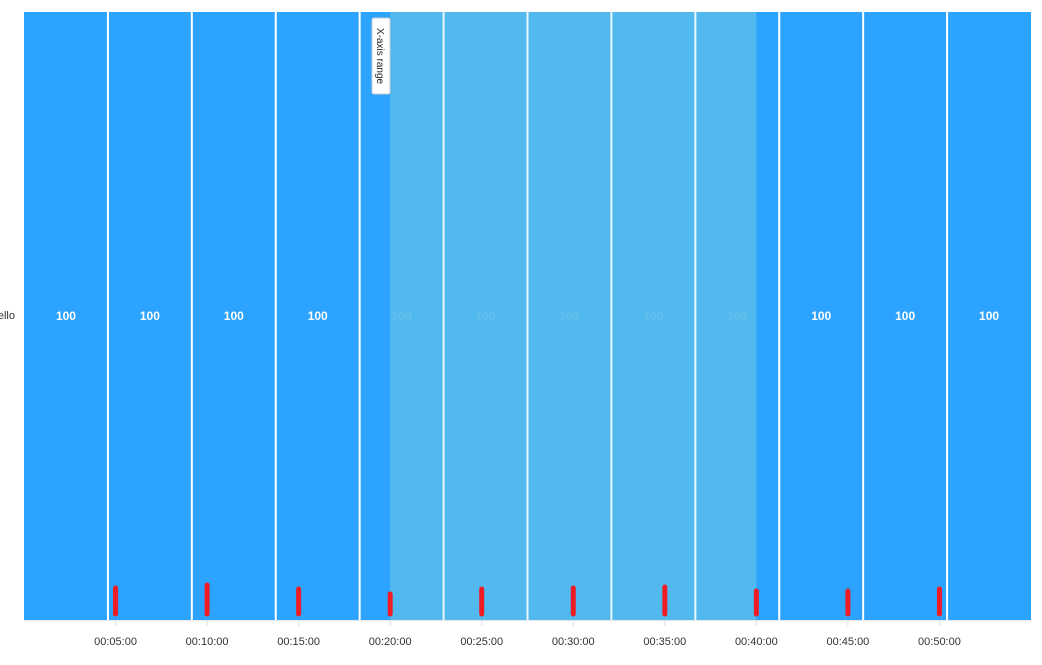  I want to click on x-tick-label: 00:50:00, so click(939, 642).